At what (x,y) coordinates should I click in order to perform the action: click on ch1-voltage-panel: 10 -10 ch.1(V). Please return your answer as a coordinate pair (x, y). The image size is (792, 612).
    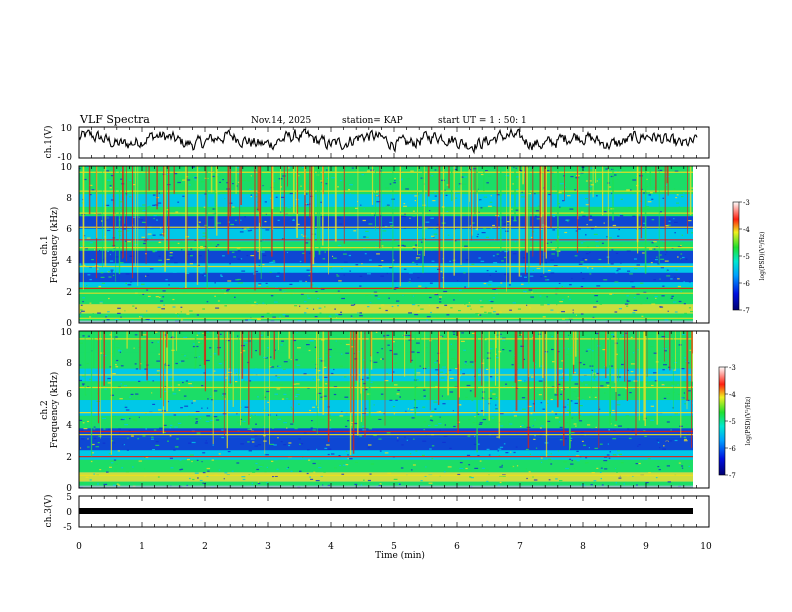
    Looking at the image, I should click on (376, 143).